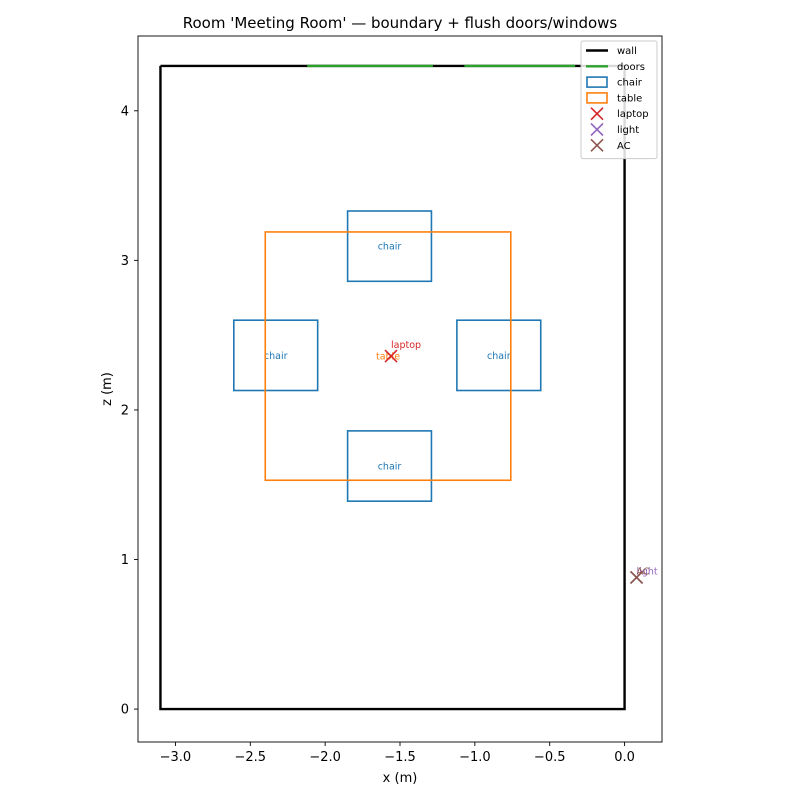 The image size is (800, 800). What do you see at coordinates (550, 757) in the screenshot?
I see `x-tick-label: −0.5` at bounding box center [550, 757].